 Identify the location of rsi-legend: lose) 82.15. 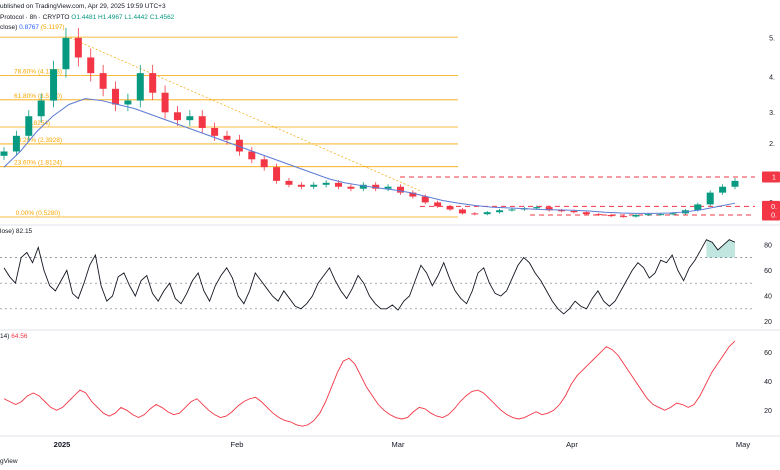
(16, 231).